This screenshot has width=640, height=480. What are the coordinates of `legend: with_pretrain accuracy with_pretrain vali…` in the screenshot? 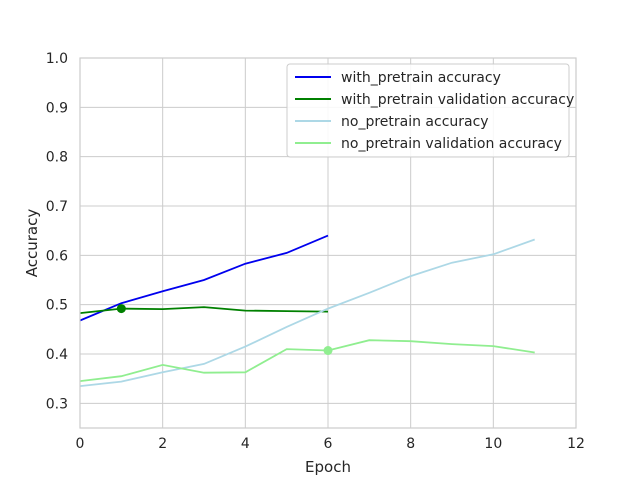 It's located at (430, 110).